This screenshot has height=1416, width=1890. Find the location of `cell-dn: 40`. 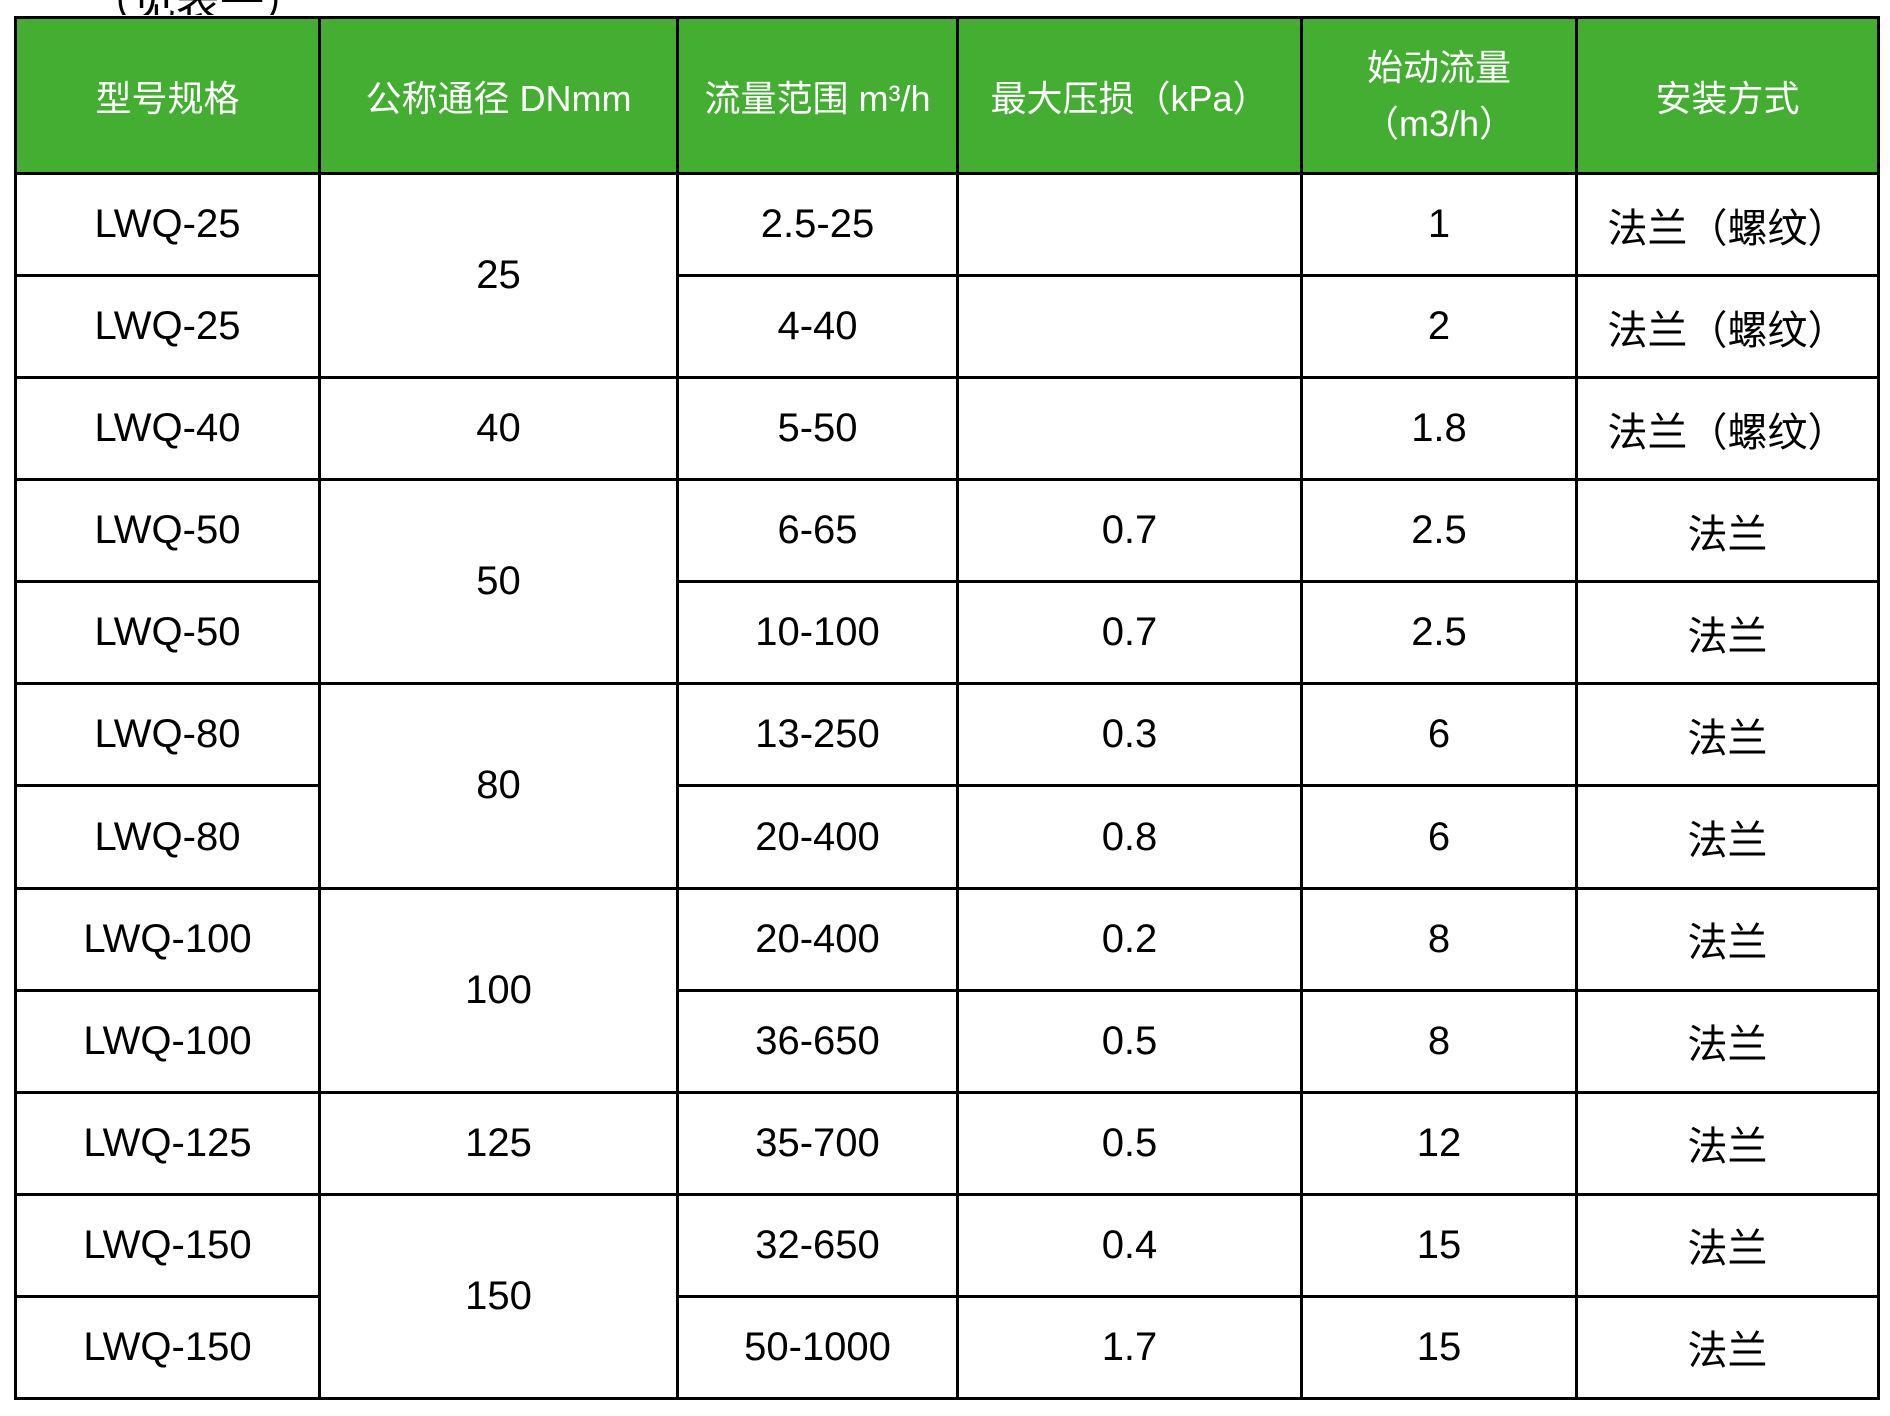

cell-dn: 40 is located at coordinates (498, 429).